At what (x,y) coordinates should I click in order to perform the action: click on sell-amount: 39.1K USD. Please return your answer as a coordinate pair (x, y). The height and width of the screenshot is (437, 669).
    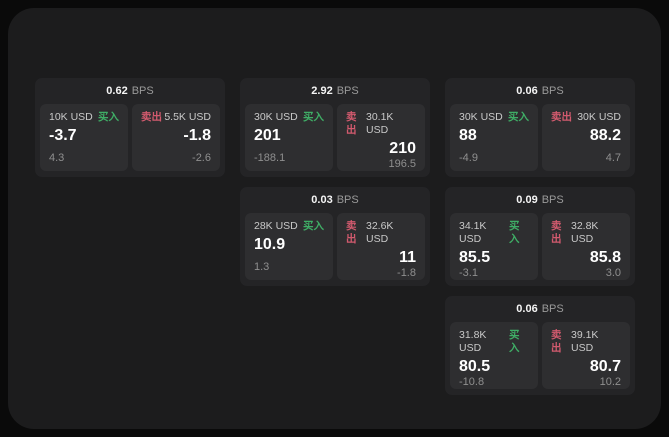
    Looking at the image, I should click on (584, 341).